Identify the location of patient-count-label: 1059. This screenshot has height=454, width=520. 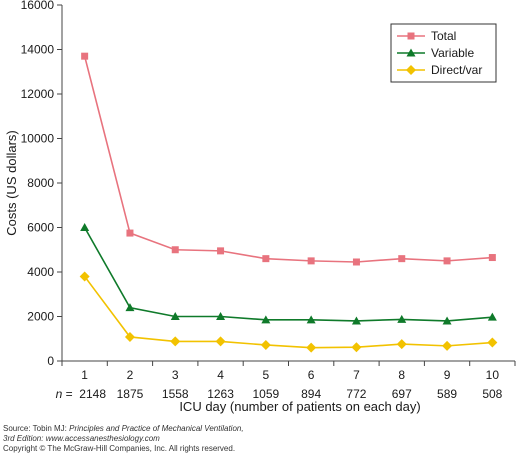
(265, 394).